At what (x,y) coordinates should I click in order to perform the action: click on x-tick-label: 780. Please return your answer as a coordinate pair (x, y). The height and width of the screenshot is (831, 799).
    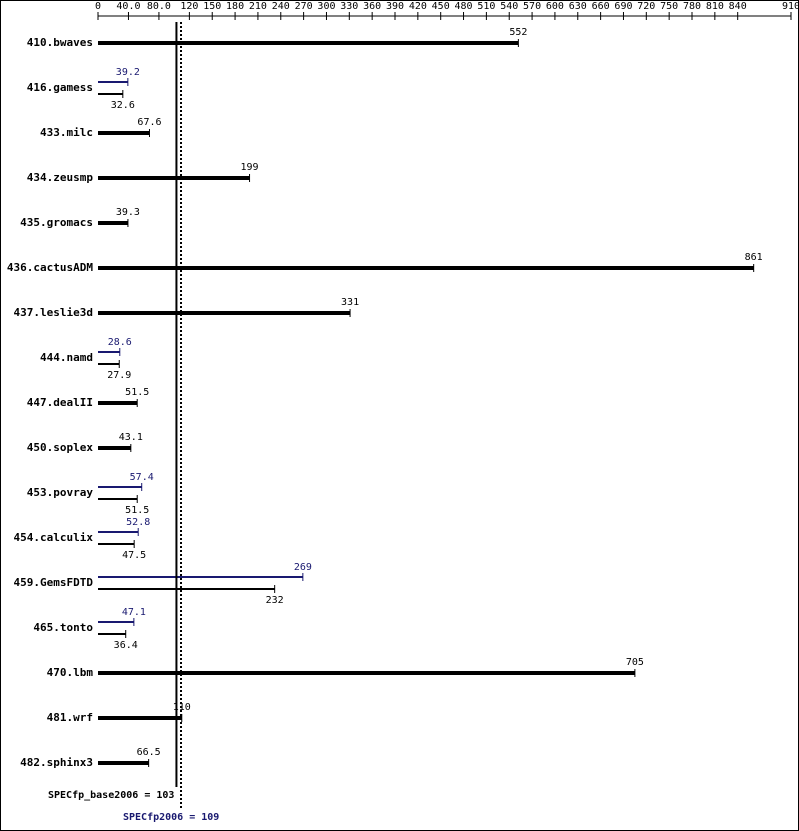
    Looking at the image, I should click on (692, 6).